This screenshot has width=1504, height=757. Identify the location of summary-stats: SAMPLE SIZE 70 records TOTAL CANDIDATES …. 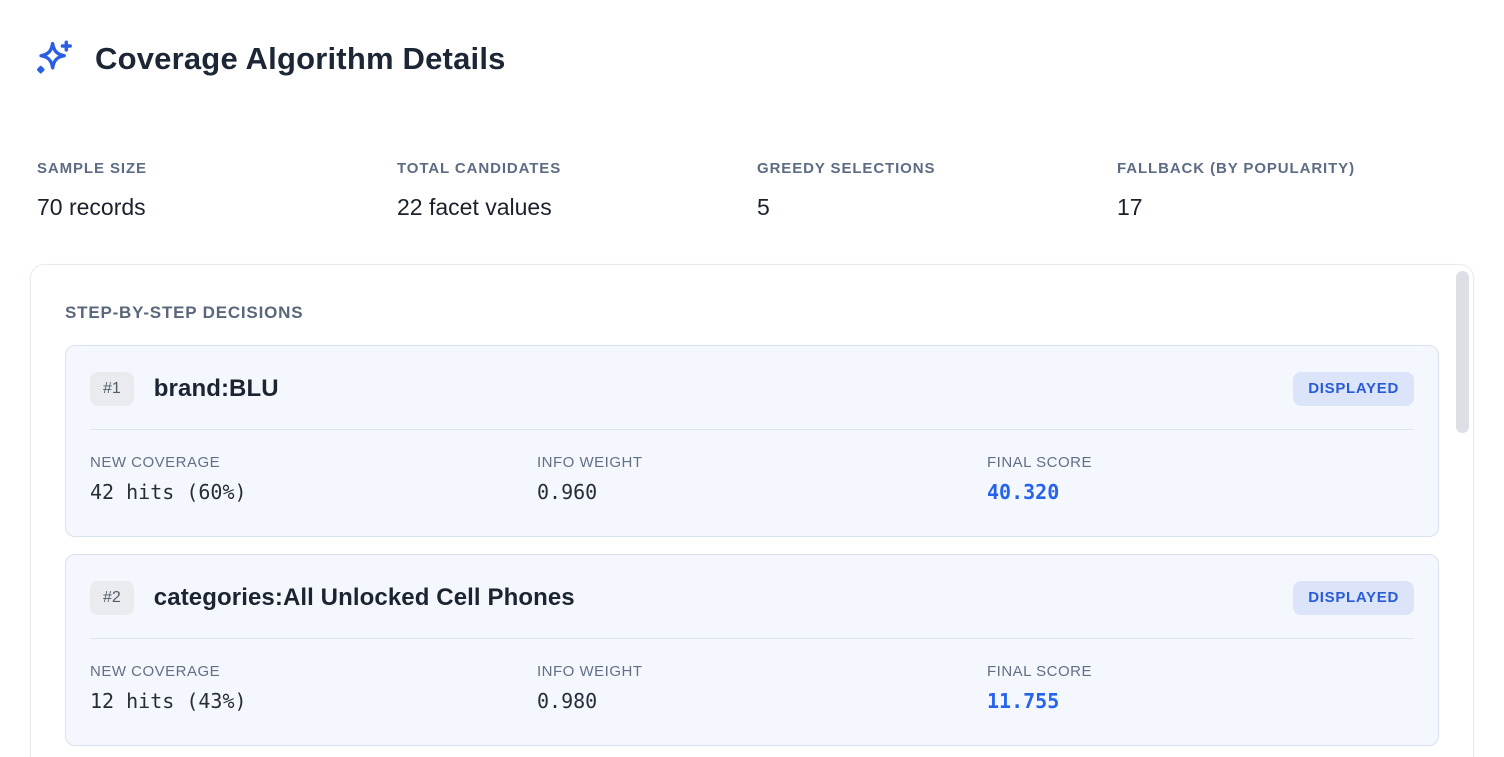
(752, 191).